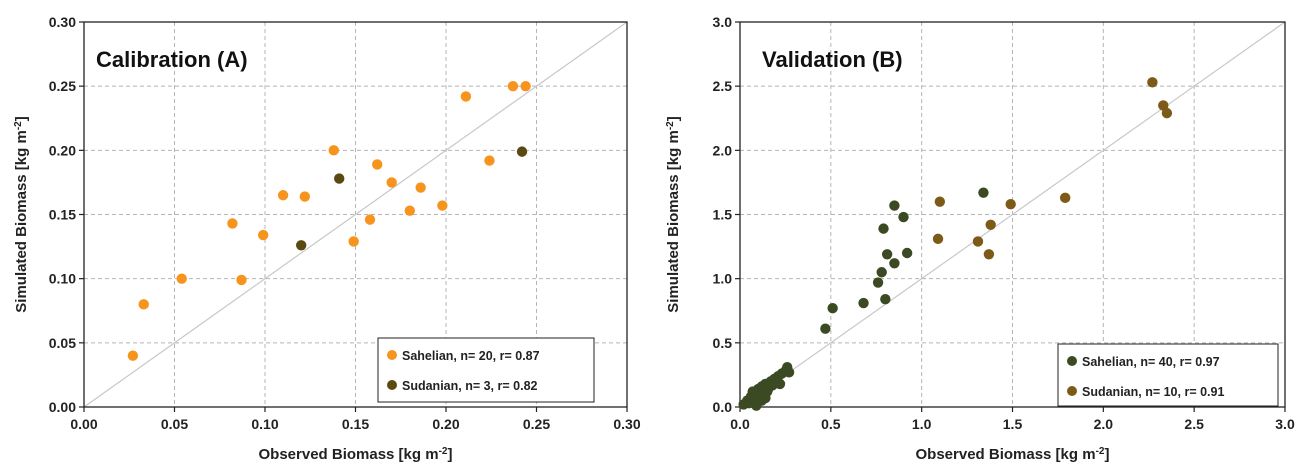 The image size is (1299, 464). What do you see at coordinates (1151, 362) in the screenshot?
I see `legend-label: Sahelian, n= 40, r= 0.97` at bounding box center [1151, 362].